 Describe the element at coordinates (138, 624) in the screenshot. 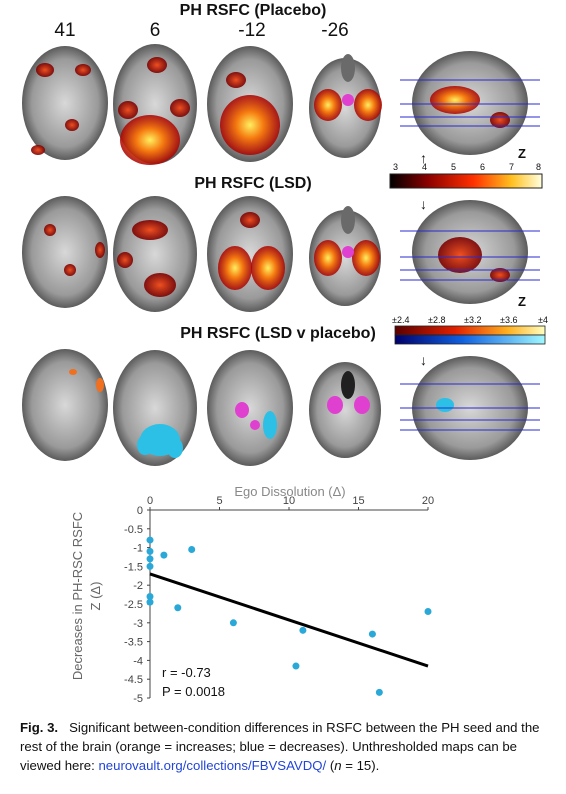

I see `y-tick-label: -3` at that location.